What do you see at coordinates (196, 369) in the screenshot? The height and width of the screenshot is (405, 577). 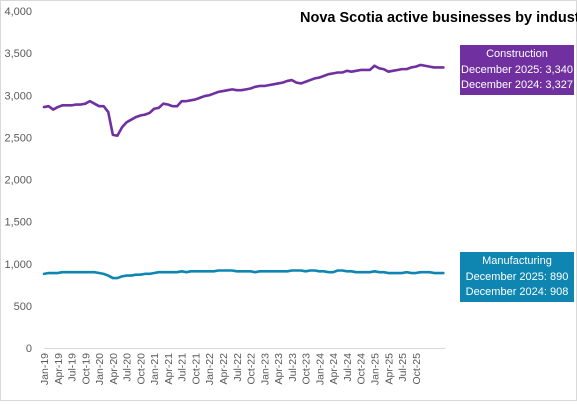 I see `x-tick-label: Oct-21` at bounding box center [196, 369].